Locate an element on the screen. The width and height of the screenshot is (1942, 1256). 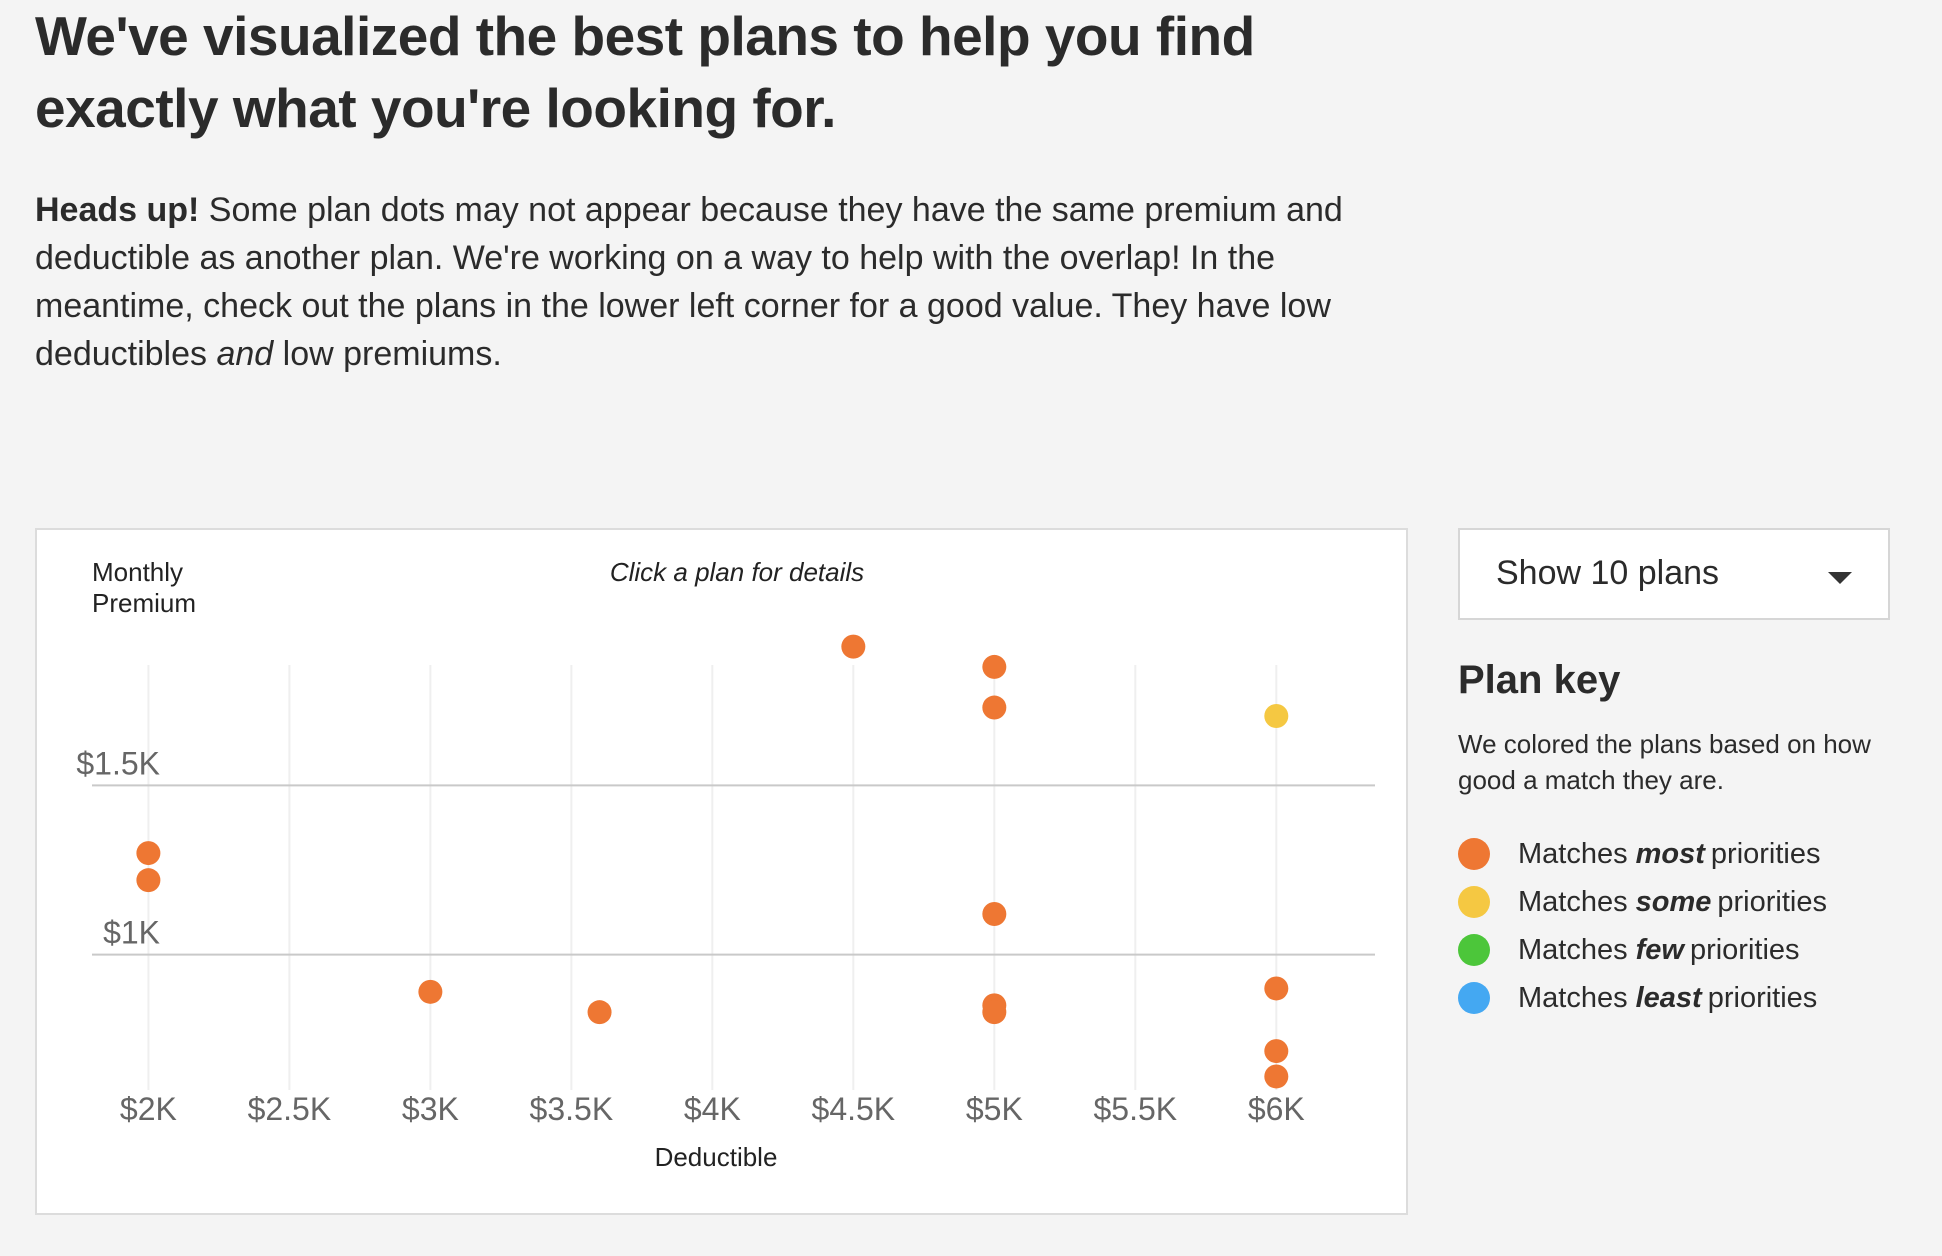
plan-count-select: Show 10 plans is located at coordinates (1674, 574).